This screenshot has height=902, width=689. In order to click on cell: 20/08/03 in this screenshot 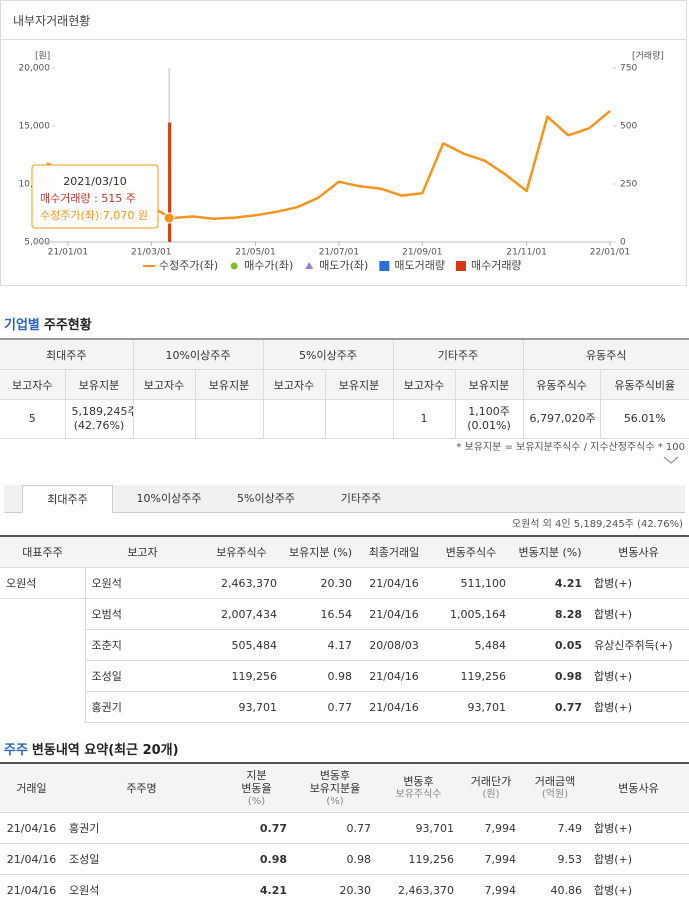, I will do `click(394, 645)`.